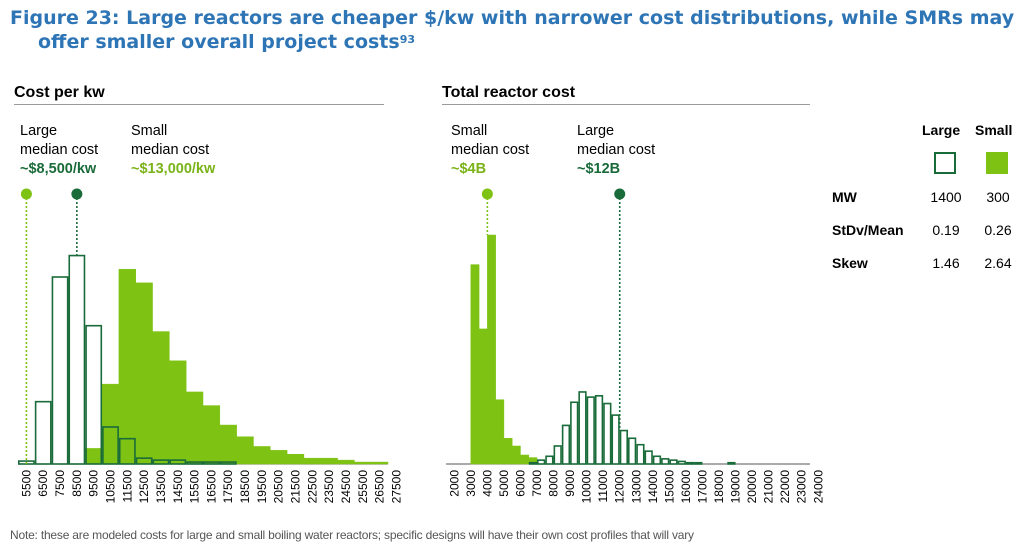 The height and width of the screenshot is (552, 1032). What do you see at coordinates (769, 487) in the screenshot?
I see `x-tick-label: 21000` at bounding box center [769, 487].